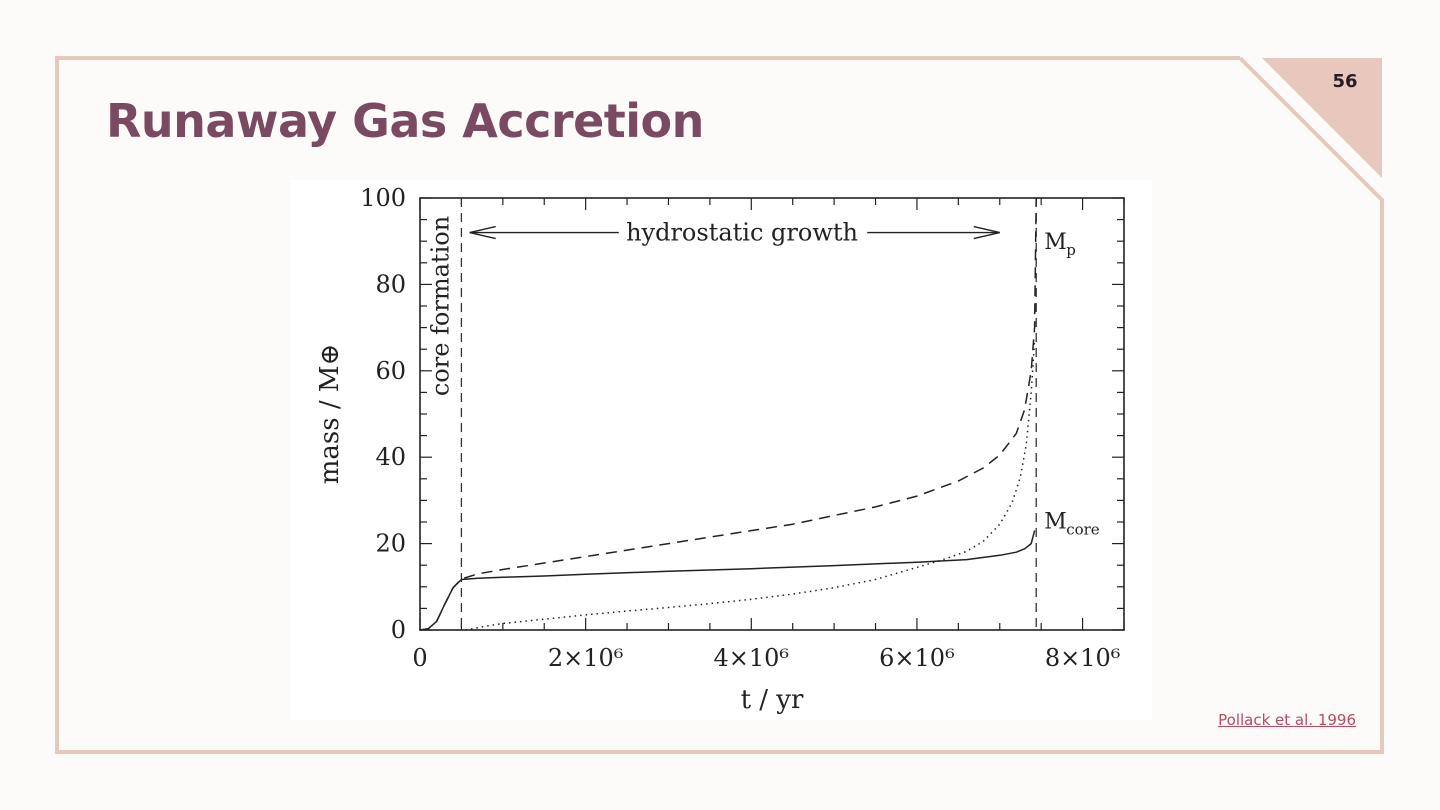 This screenshot has height=810, width=1440. I want to click on series-line-m-core, so click(727, 580).